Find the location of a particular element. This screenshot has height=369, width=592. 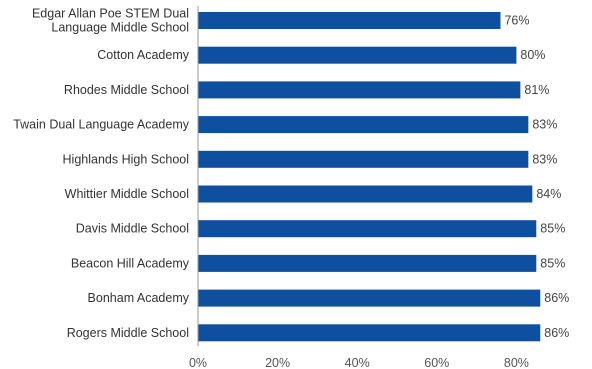

category-label: Bonham Academy is located at coordinates (139, 298).